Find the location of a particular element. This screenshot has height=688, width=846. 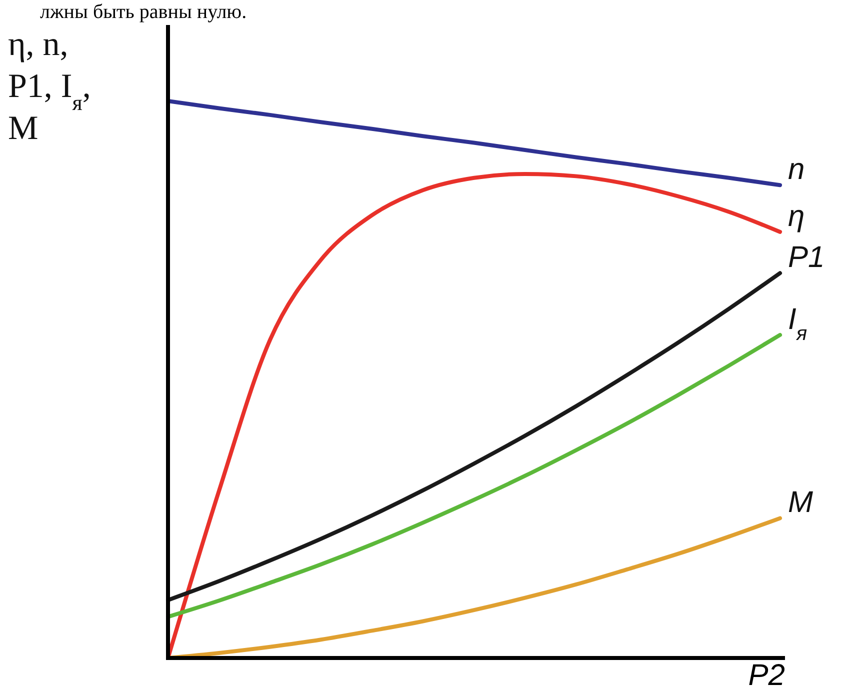

text: лжны быть равны нулю. is located at coordinates (143, 12).